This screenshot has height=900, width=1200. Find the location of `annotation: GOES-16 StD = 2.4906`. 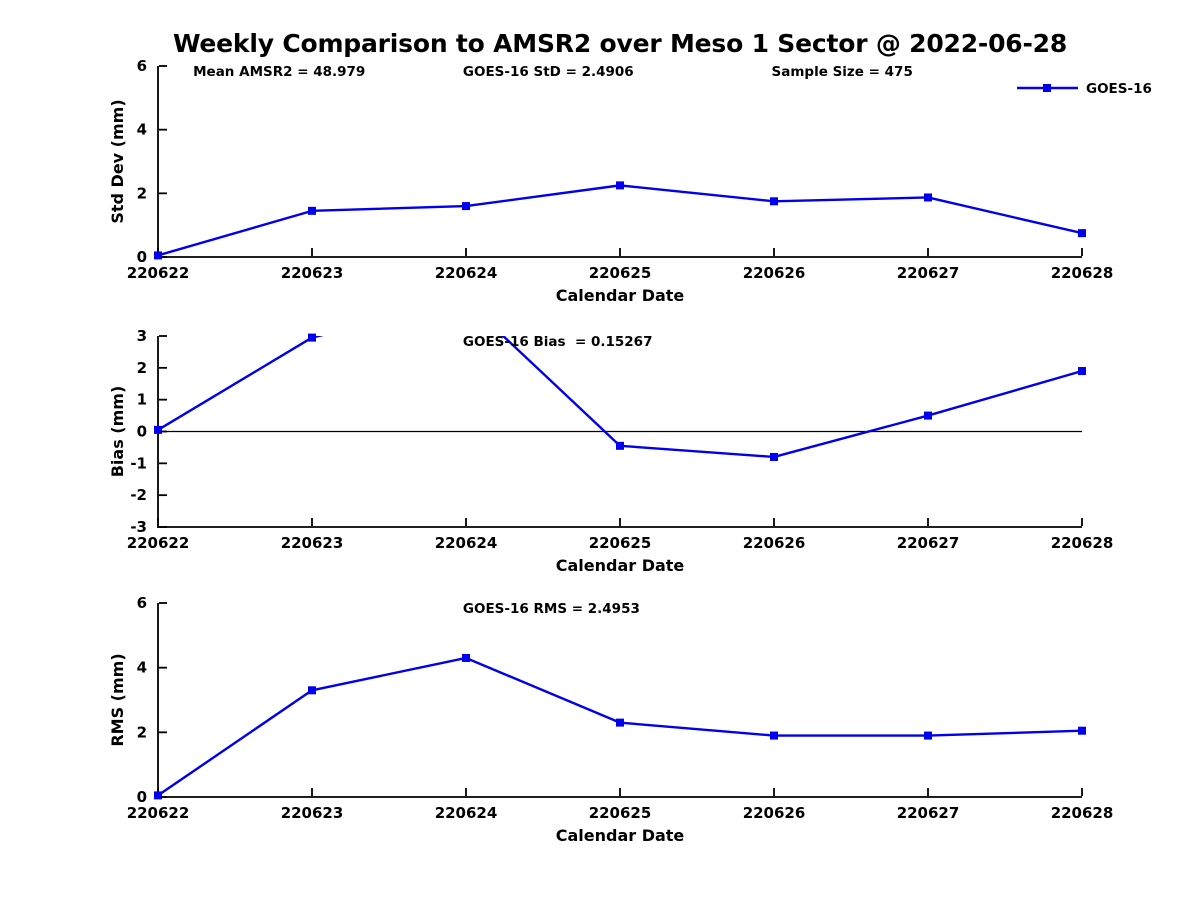

annotation: GOES-16 StD = 2.4906 is located at coordinates (548, 72).